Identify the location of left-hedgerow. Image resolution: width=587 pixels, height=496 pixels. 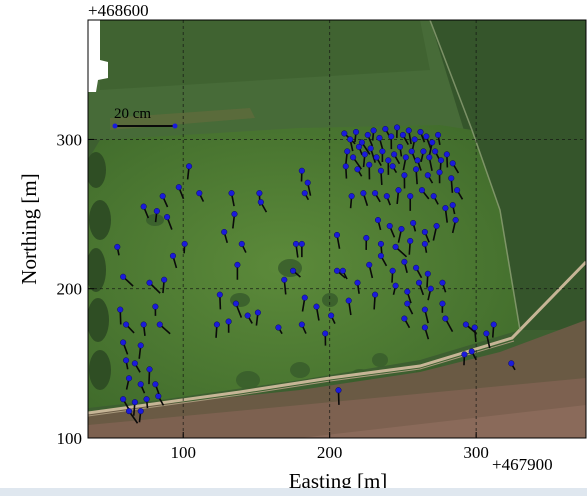
(99, 271).